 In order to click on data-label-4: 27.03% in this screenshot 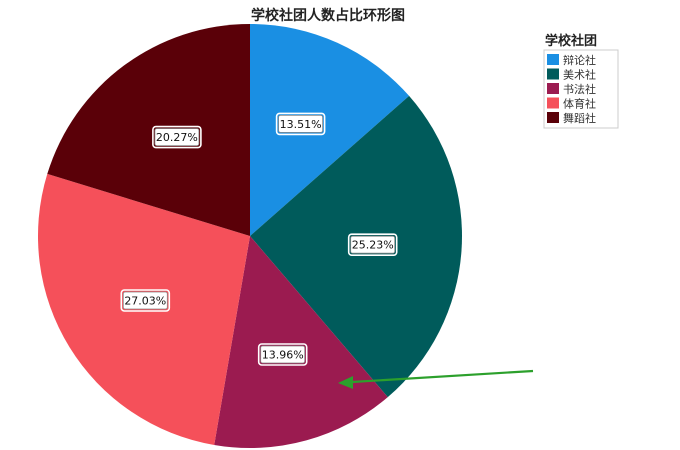, I will do `click(145, 300)`.